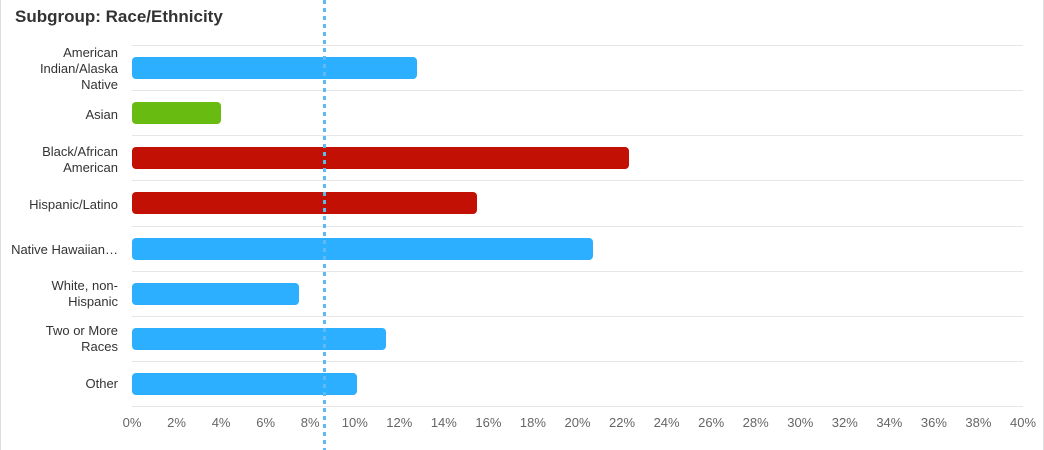  Describe the element at coordinates (622, 422) in the screenshot. I see `x-tick-label: 22%` at that location.